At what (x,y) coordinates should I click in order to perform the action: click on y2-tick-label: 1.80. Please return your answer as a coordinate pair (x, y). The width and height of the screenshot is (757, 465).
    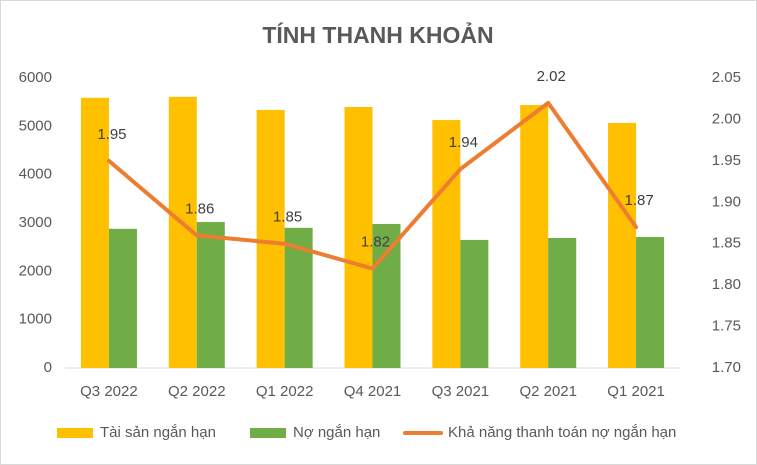
    Looking at the image, I should click on (726, 284).